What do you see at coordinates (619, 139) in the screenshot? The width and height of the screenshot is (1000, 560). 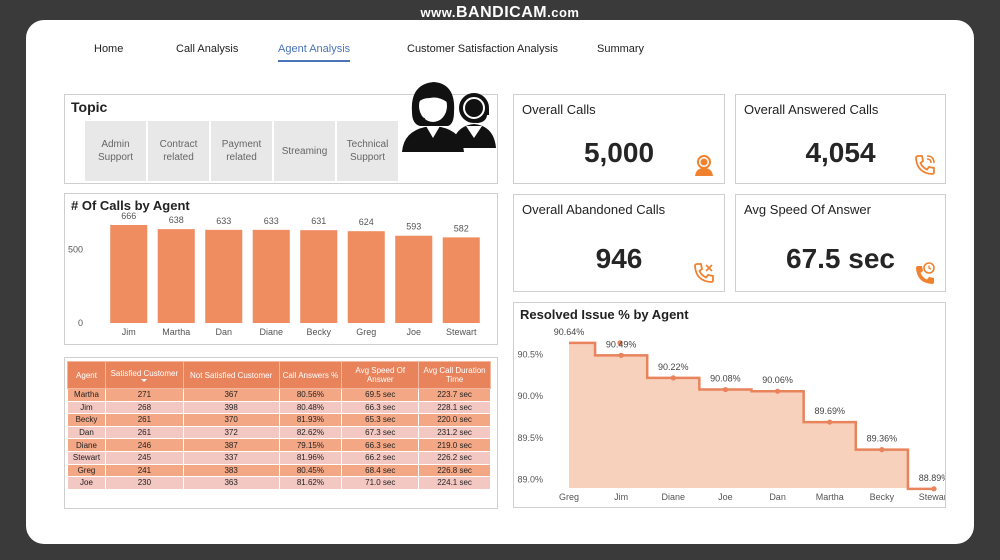 I see `kpi-overall-calls: Overall Calls 5,000` at bounding box center [619, 139].